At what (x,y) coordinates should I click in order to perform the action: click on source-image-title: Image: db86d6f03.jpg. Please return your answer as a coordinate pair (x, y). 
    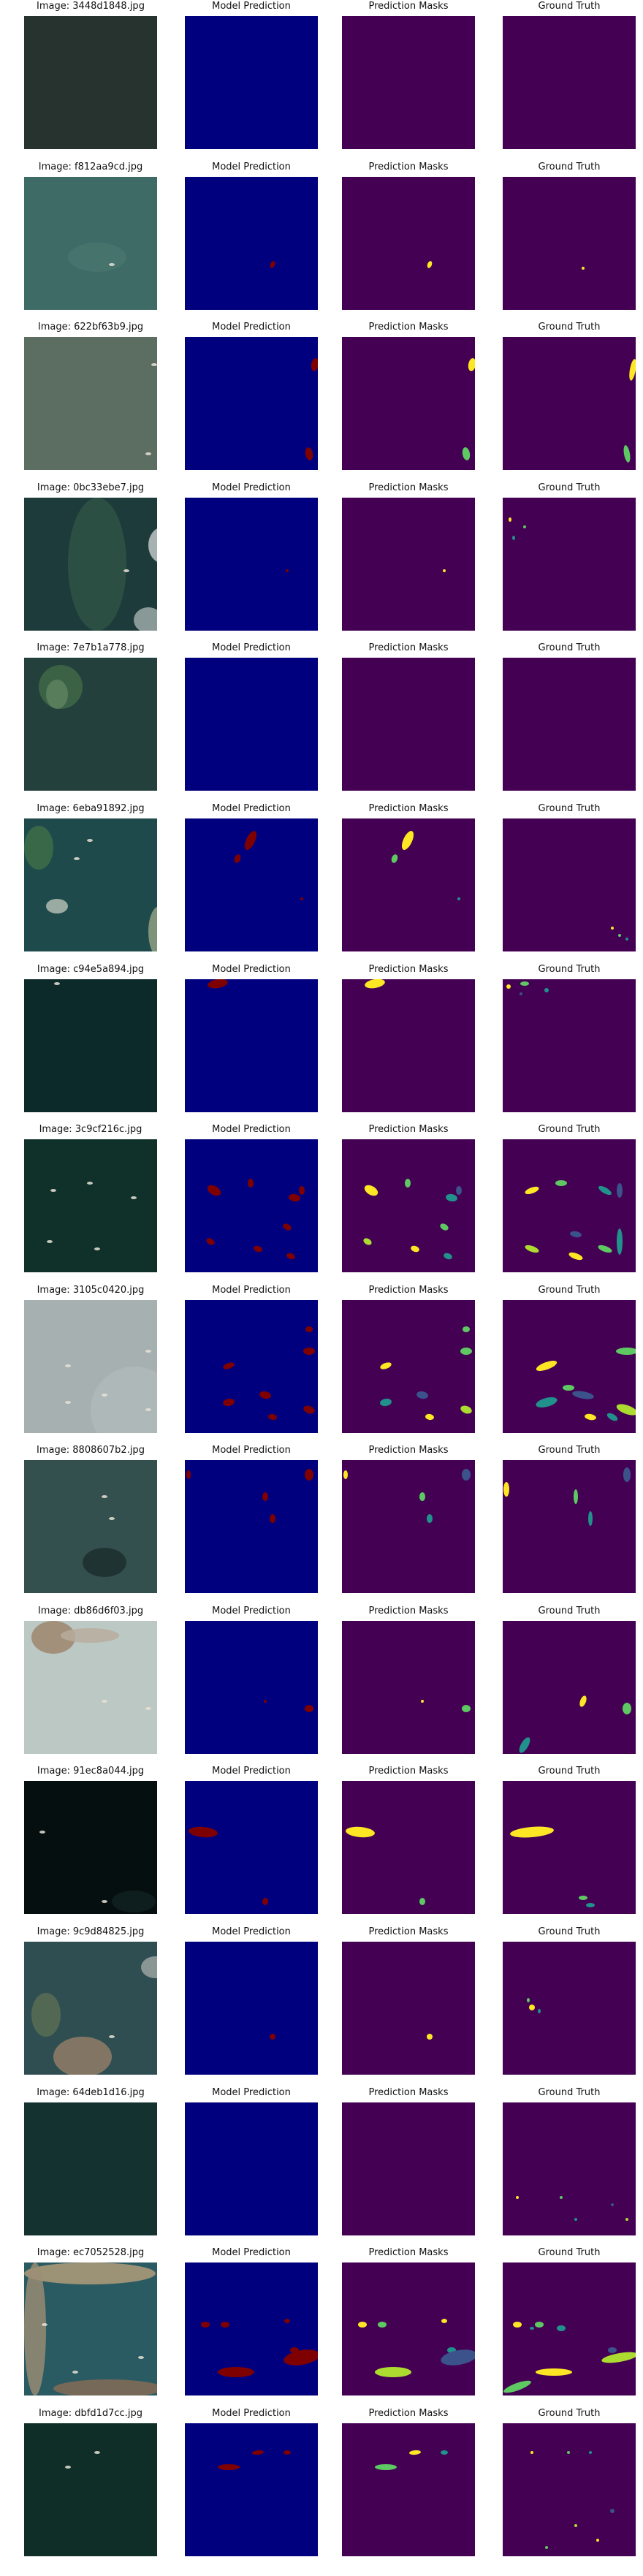
    Looking at the image, I should click on (90, 1611).